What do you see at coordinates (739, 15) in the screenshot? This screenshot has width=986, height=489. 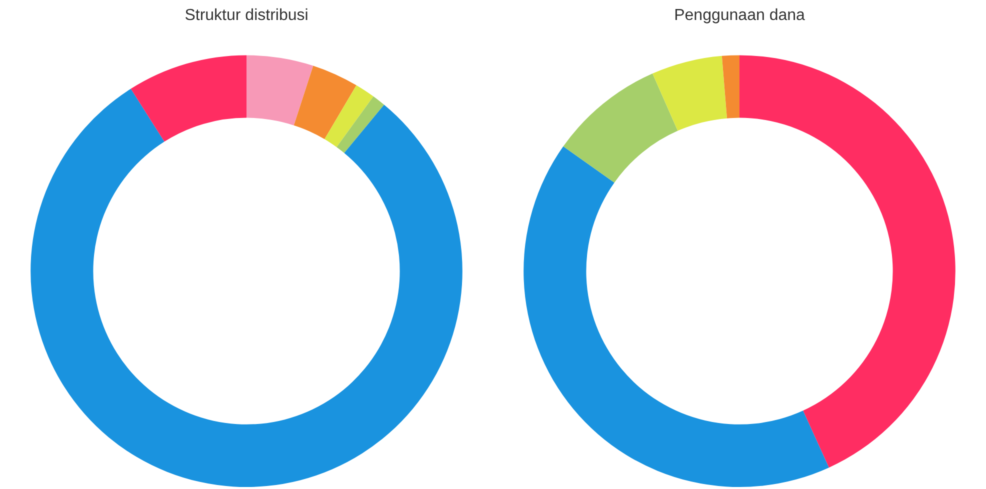 I see `chart-title: Penggunaan dana` at bounding box center [739, 15].